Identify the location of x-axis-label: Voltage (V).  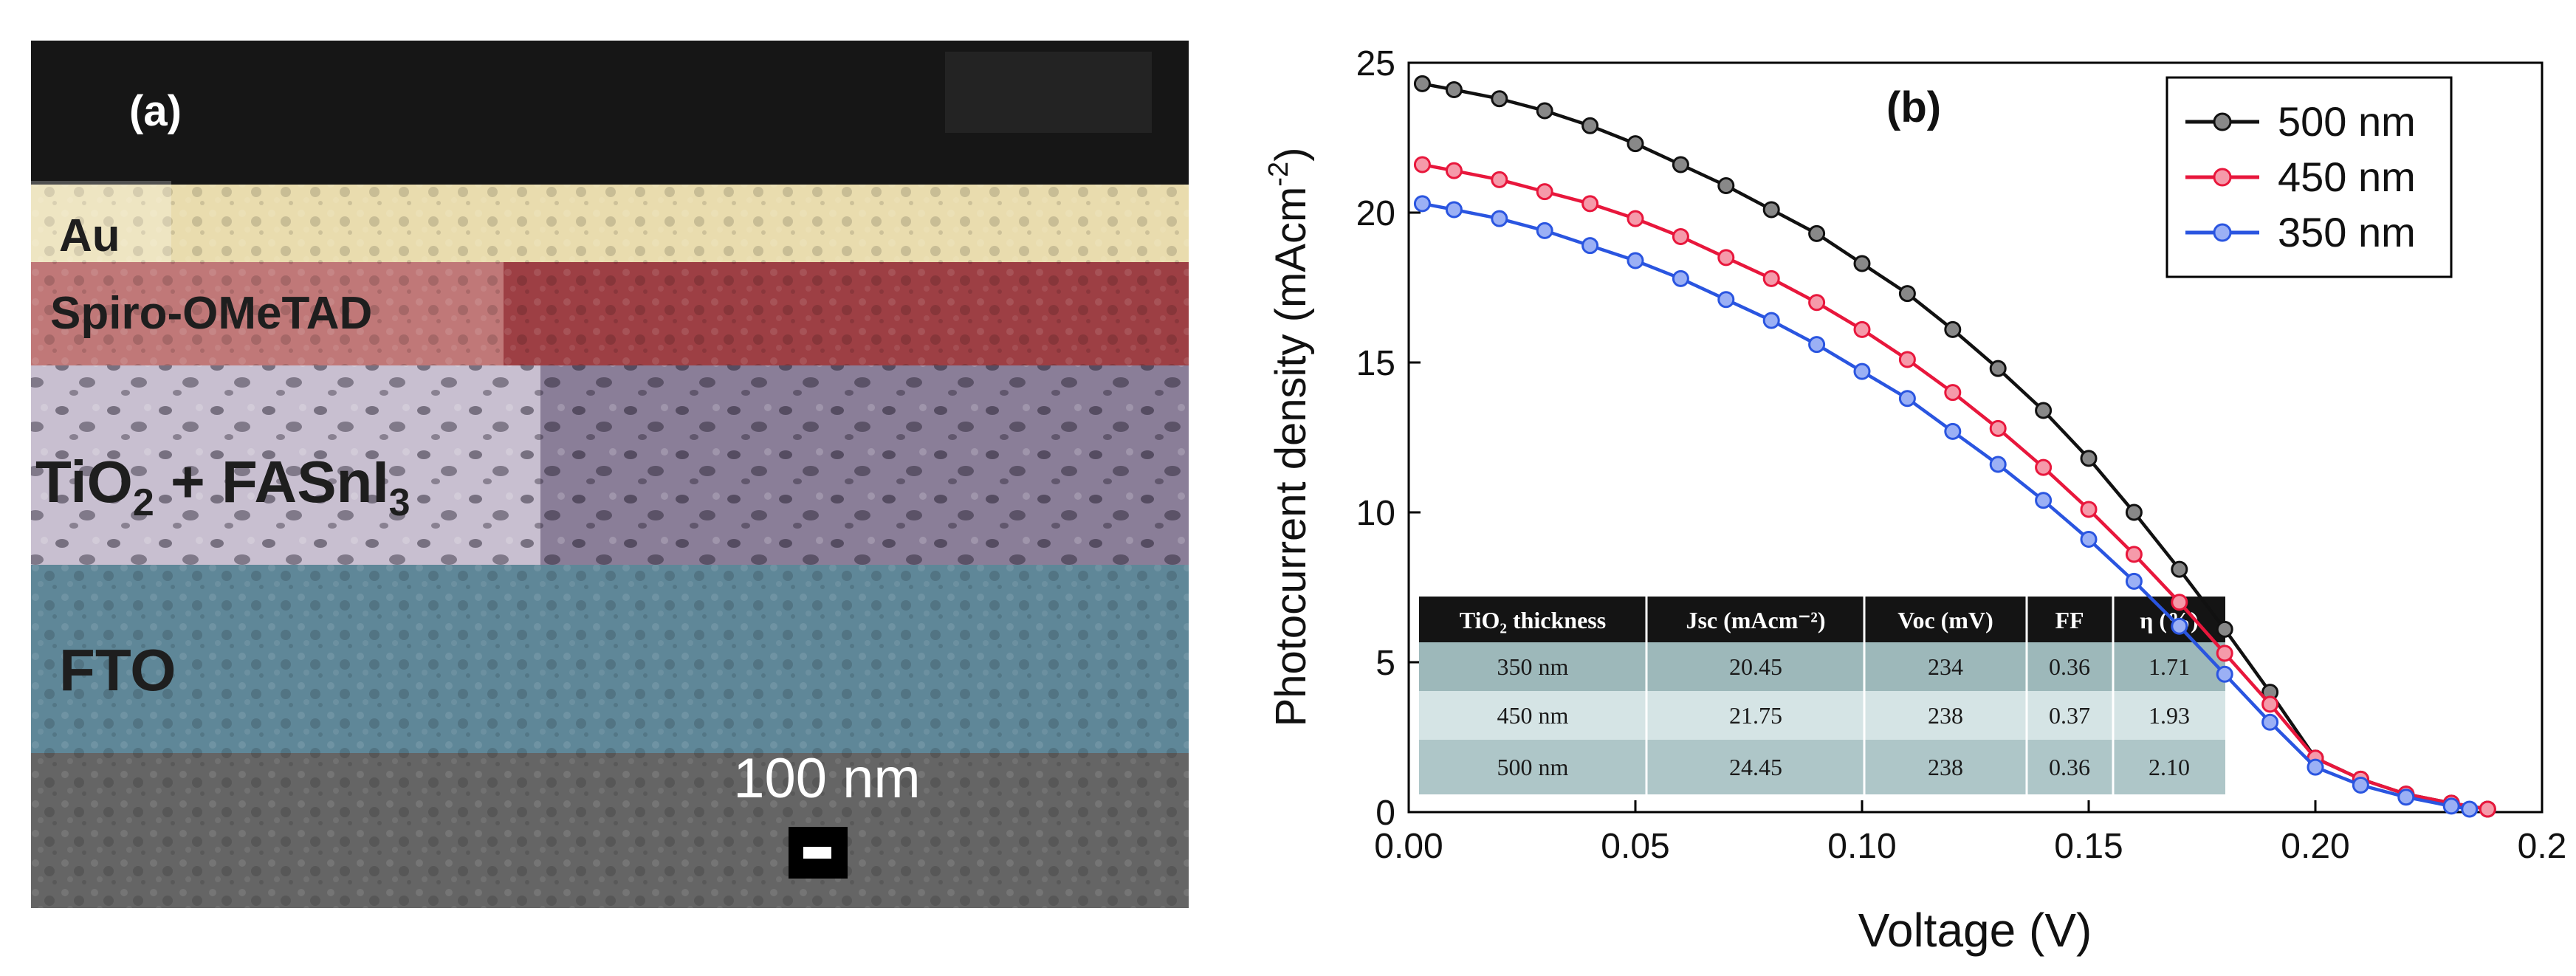
(1975, 930).